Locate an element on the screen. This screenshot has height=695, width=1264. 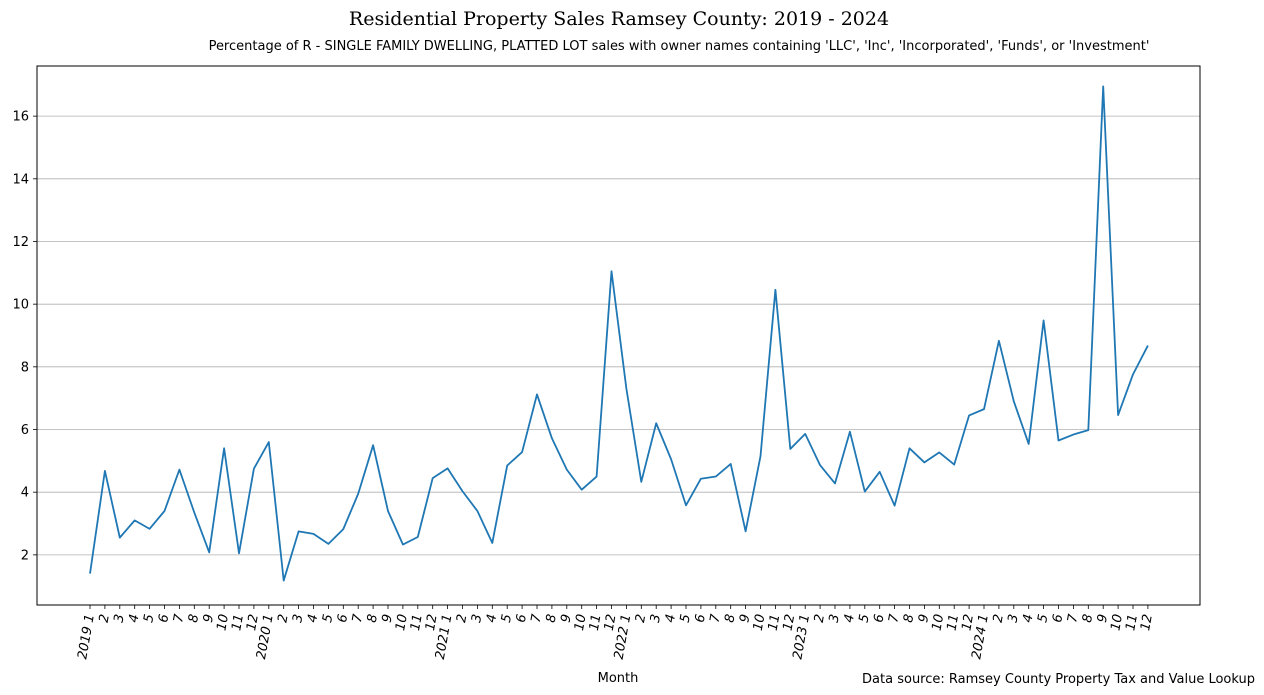
y-tick-label: 16 is located at coordinates (20, 117).